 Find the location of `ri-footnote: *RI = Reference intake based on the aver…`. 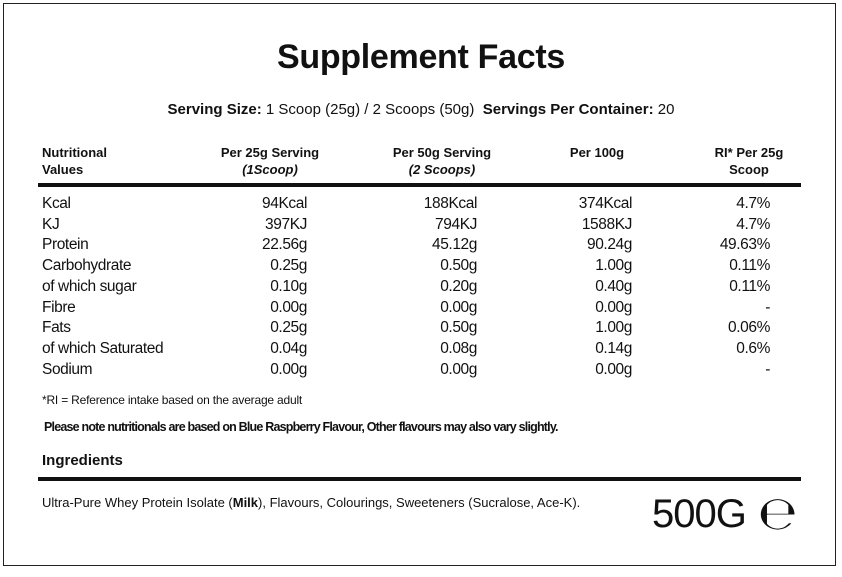

ri-footnote: *RI = Reference intake based on the aver… is located at coordinates (172, 400).